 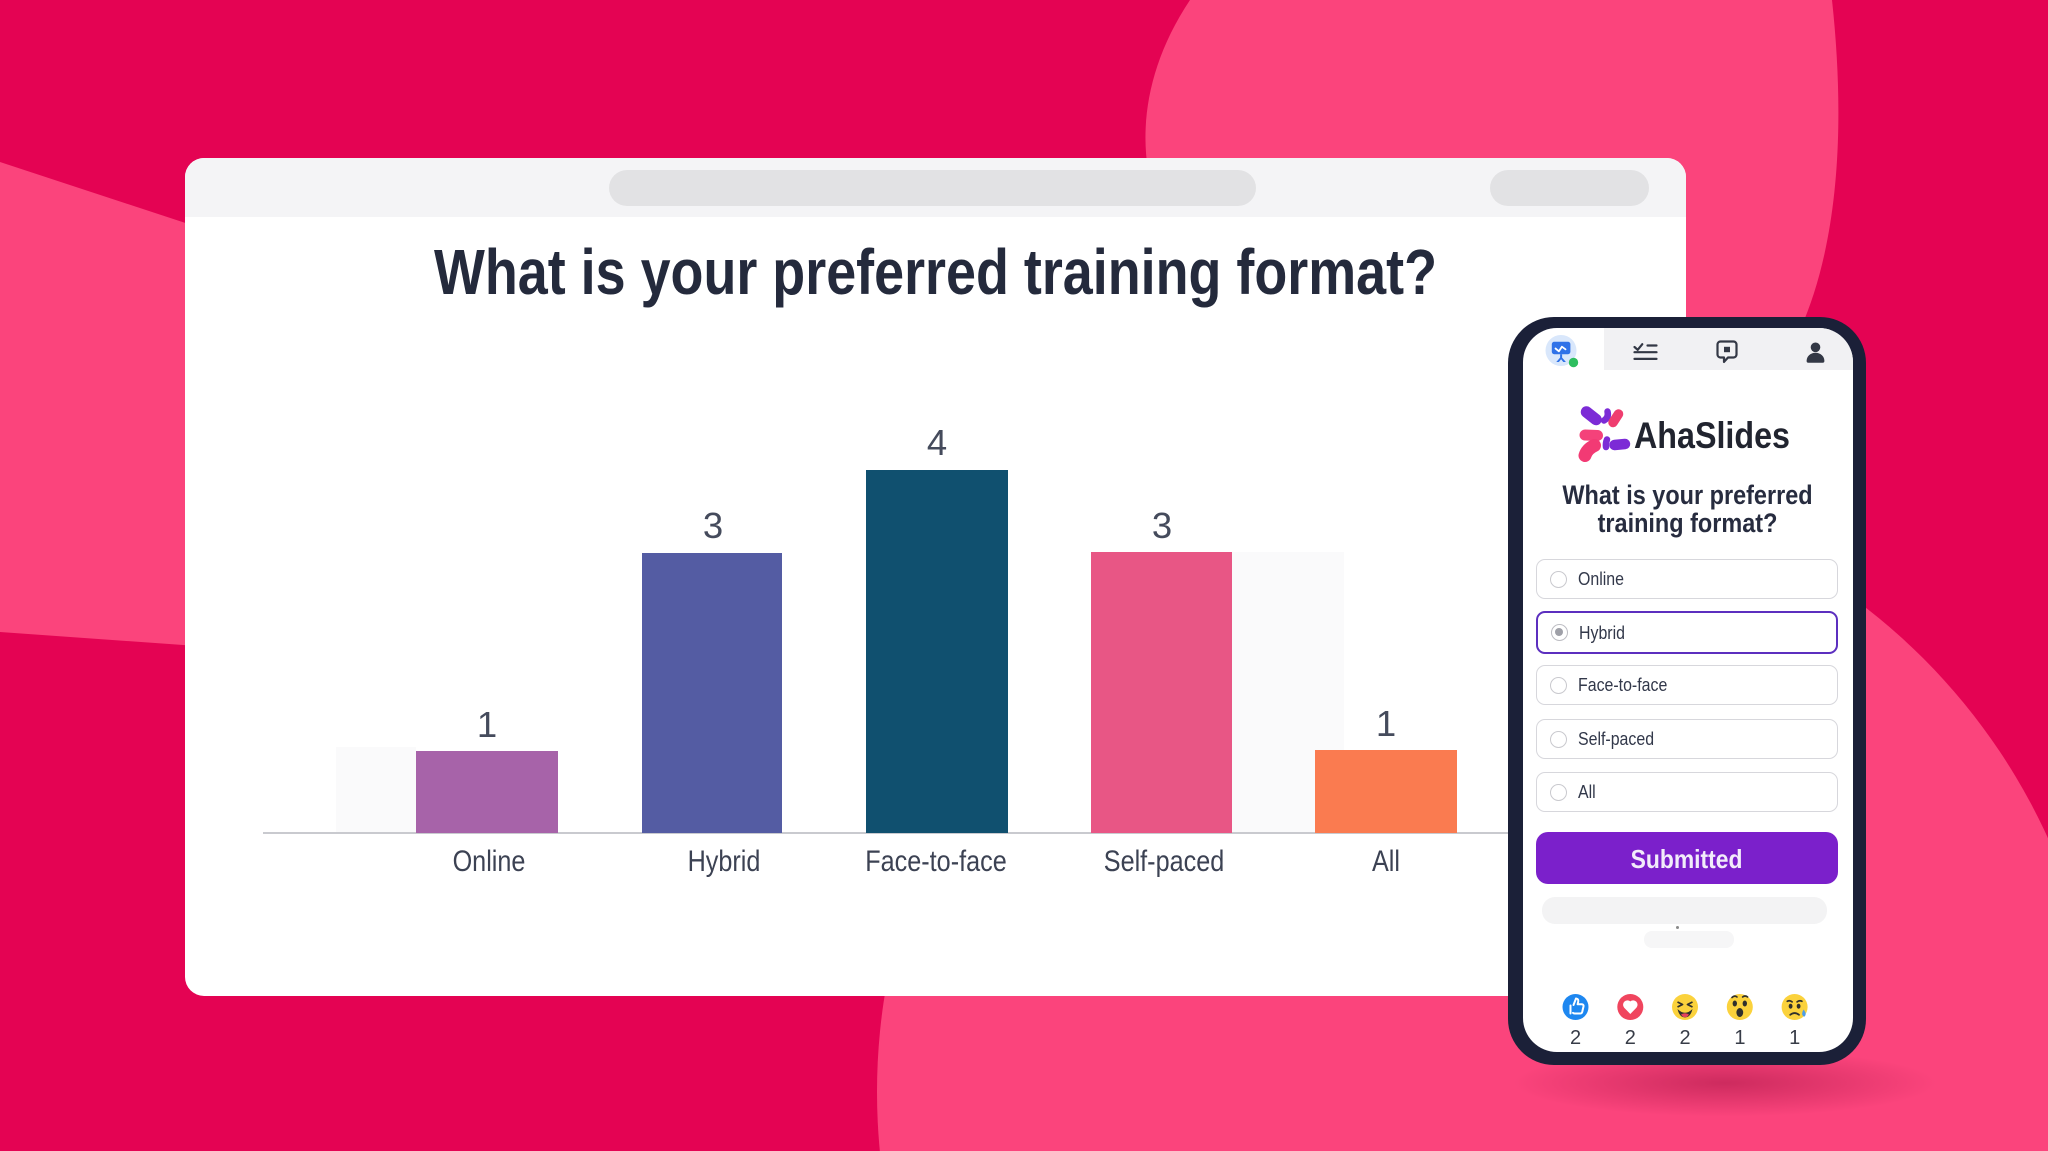 What do you see at coordinates (1712, 435) in the screenshot?
I see `svg-text: AhaSlides` at bounding box center [1712, 435].